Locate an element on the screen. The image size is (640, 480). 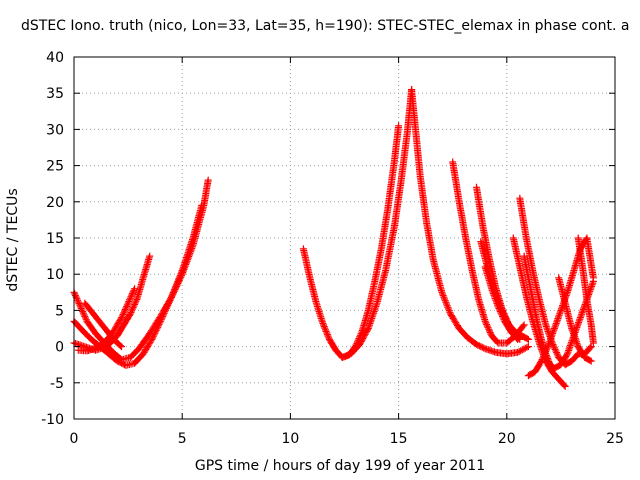
x-axis-title: GPS time / hours of day 199 of year 2011 is located at coordinates (340, 466).